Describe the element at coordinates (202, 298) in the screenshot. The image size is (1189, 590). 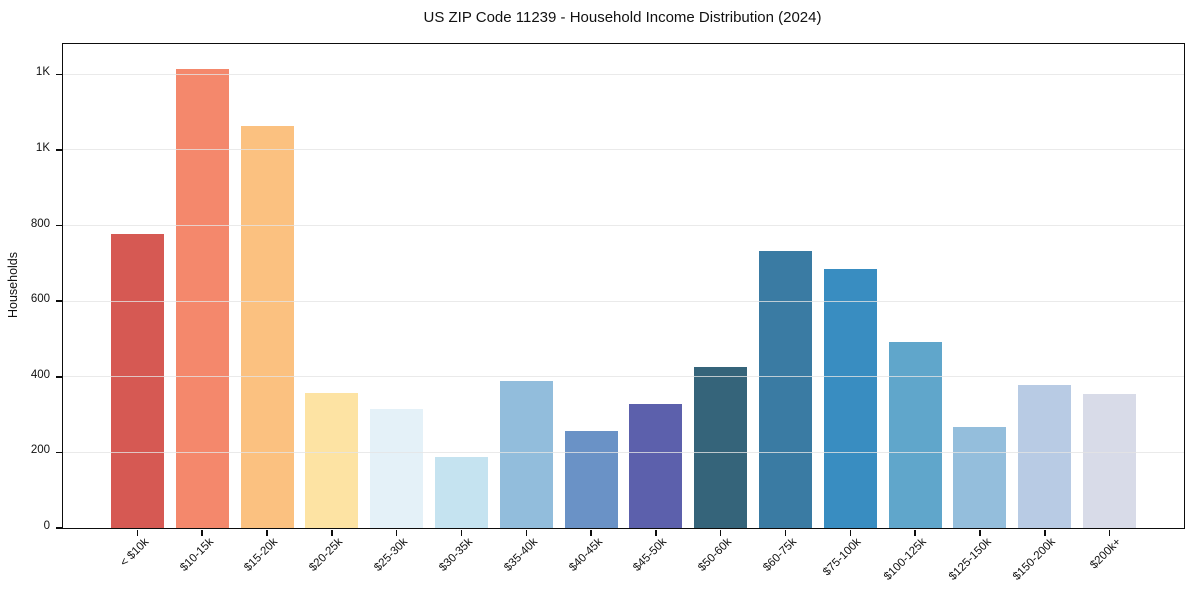
I see `bar-10-15k` at that location.